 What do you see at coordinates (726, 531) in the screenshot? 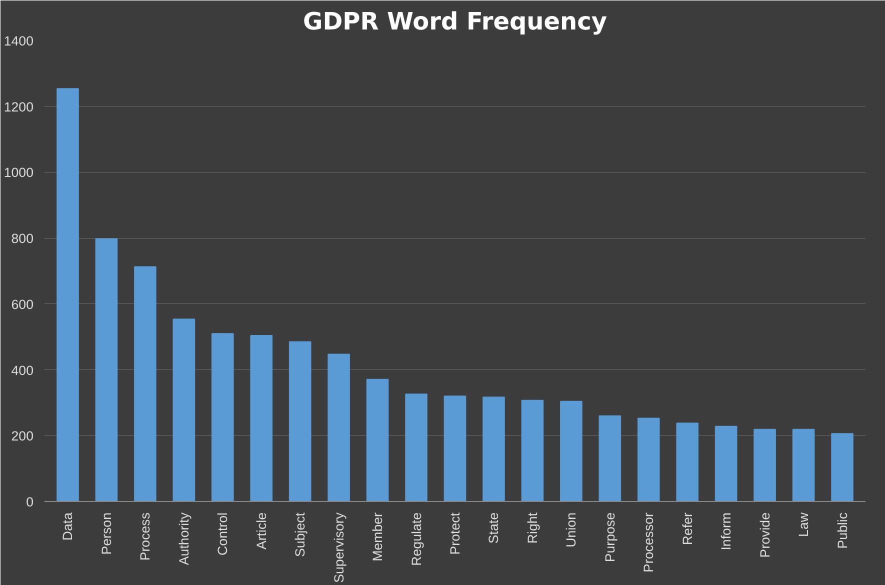
I see `x-tick-label: Inform` at bounding box center [726, 531].